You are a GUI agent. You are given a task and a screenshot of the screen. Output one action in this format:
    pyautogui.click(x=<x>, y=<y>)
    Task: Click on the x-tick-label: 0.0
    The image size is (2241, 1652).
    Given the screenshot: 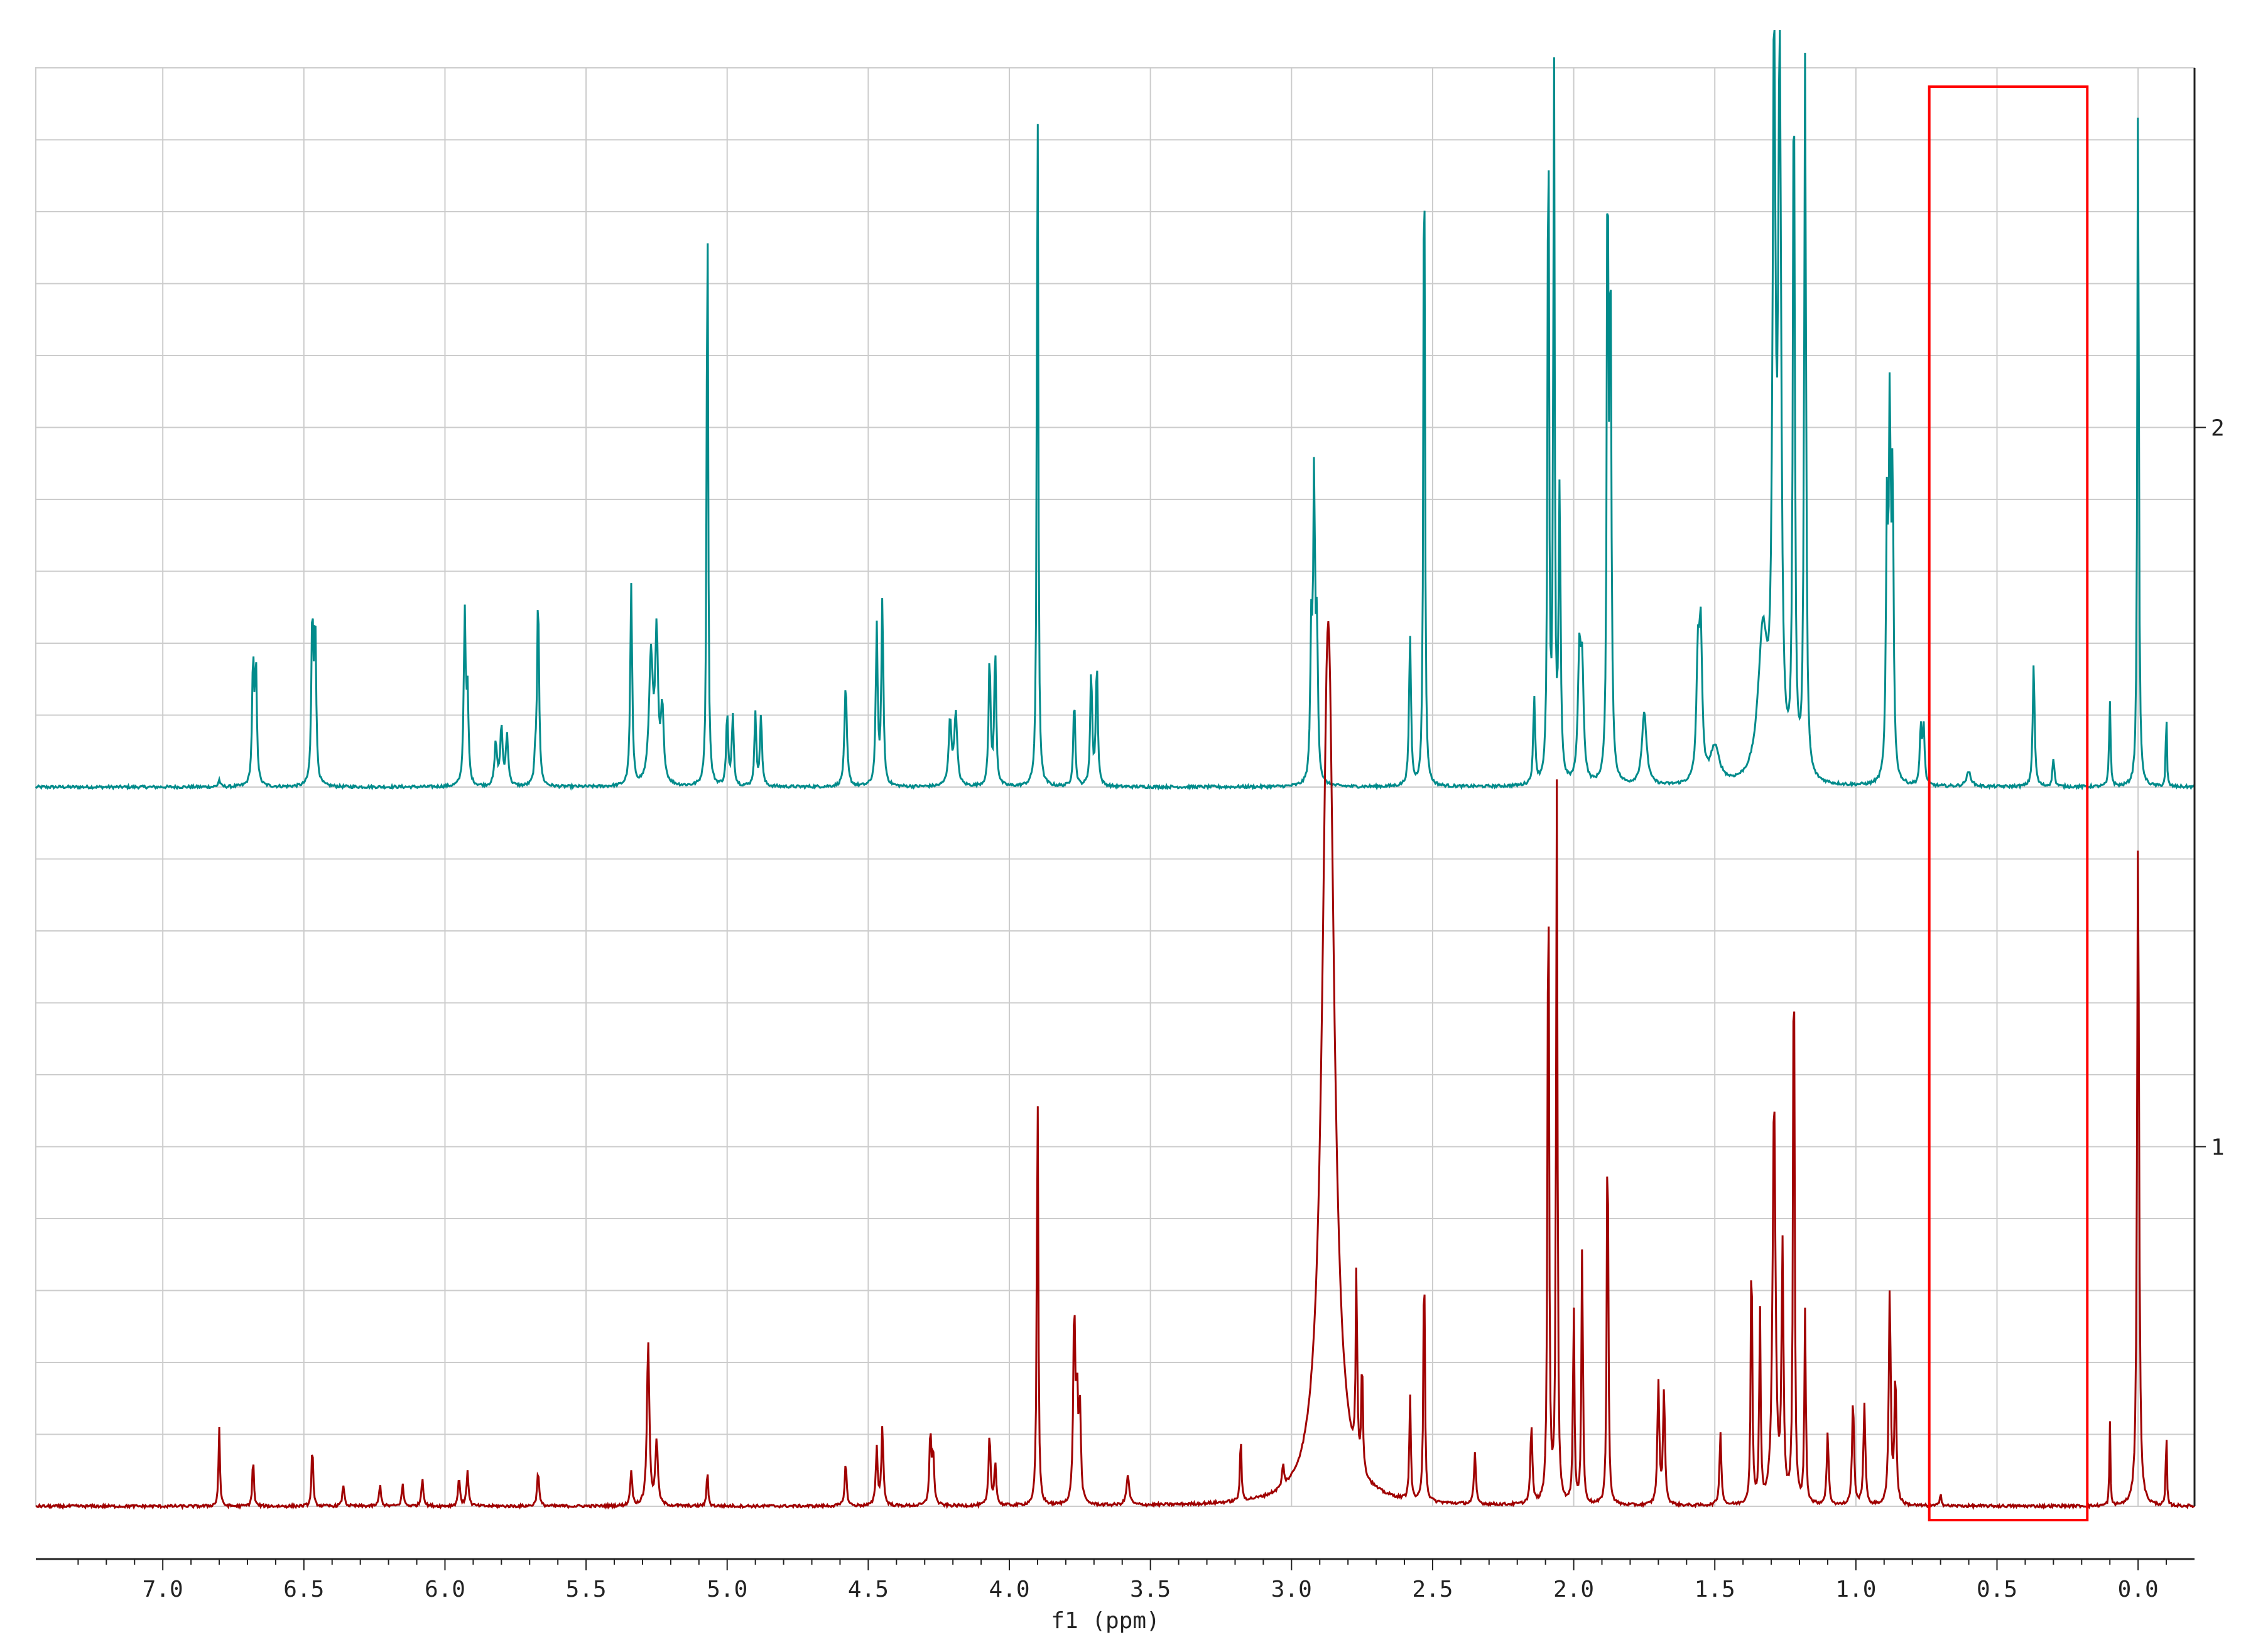 What is the action you would take?
    pyautogui.click(x=2138, y=1590)
    